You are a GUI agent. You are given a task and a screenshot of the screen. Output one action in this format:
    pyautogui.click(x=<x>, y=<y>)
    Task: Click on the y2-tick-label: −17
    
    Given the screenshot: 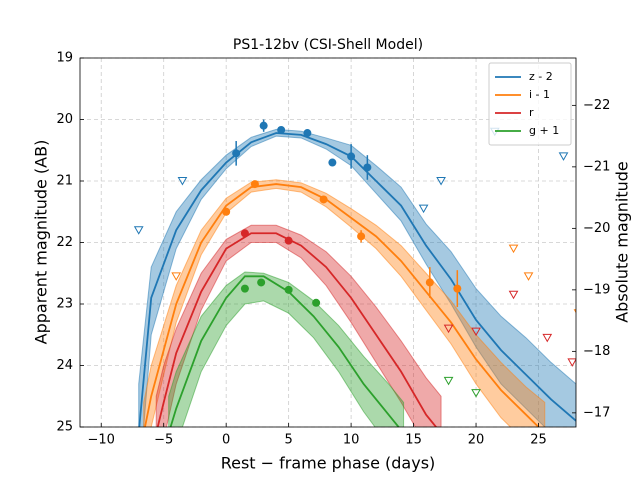 What is the action you would take?
    pyautogui.click(x=596, y=412)
    